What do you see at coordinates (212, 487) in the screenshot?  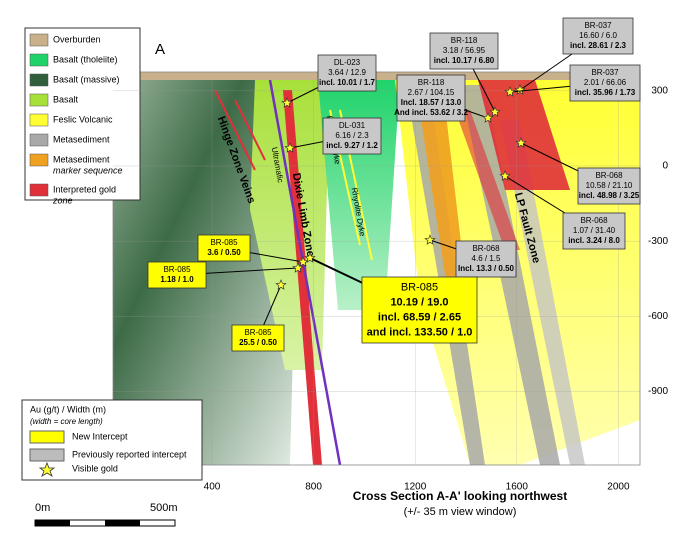 I see `x-tick-label: 400` at bounding box center [212, 487].